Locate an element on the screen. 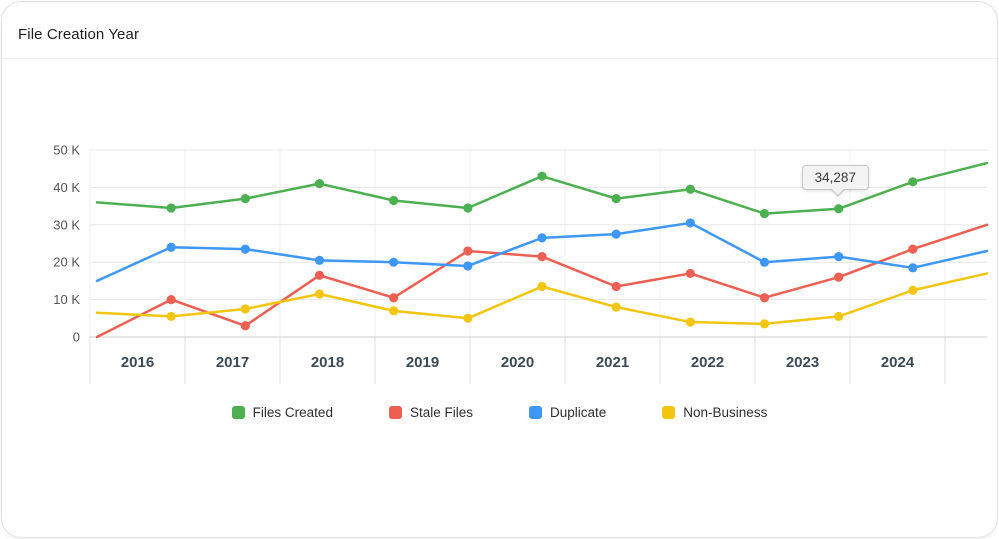 The height and width of the screenshot is (539, 999). x-axis-year-label: 2018 is located at coordinates (327, 362).